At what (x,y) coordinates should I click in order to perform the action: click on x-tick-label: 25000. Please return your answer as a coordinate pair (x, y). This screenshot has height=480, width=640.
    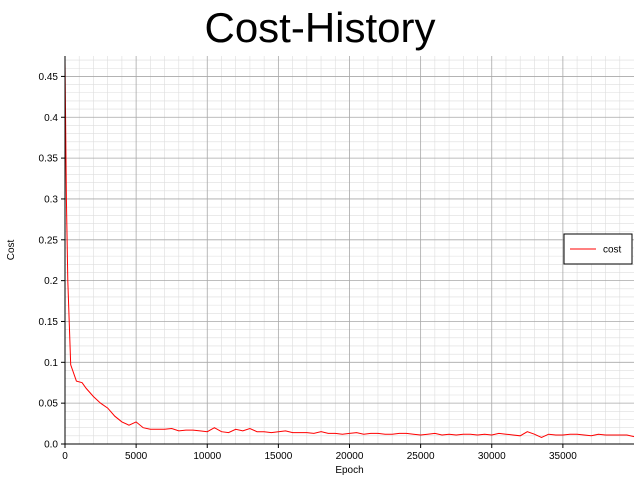
    Looking at the image, I should click on (421, 456).